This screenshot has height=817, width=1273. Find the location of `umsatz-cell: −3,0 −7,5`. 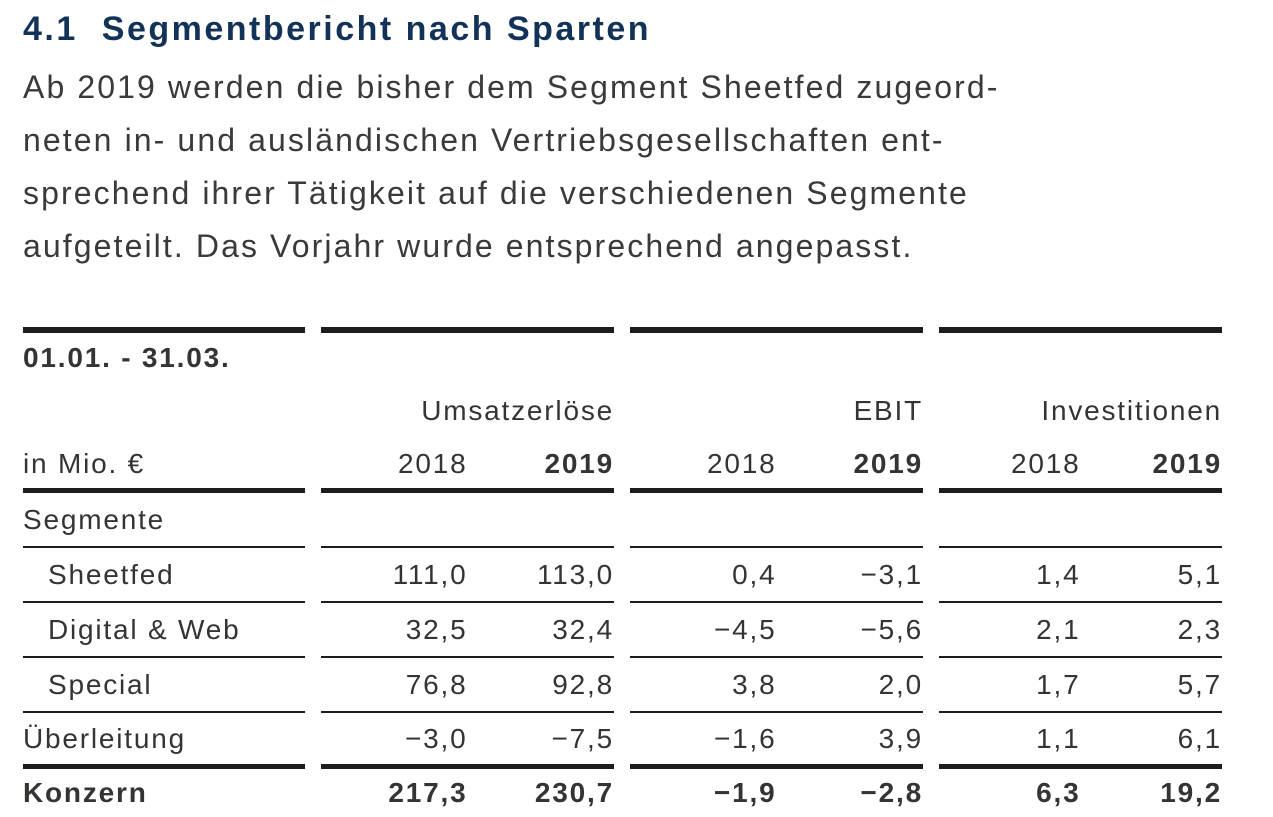

umsatz-cell: −3,0 −7,5 is located at coordinates (467, 741).